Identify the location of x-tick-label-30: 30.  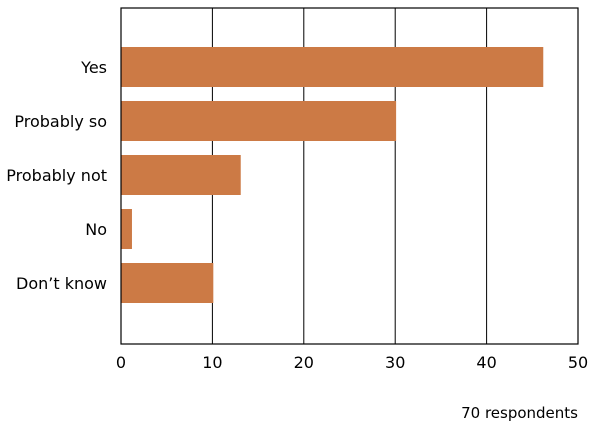
(395, 362).